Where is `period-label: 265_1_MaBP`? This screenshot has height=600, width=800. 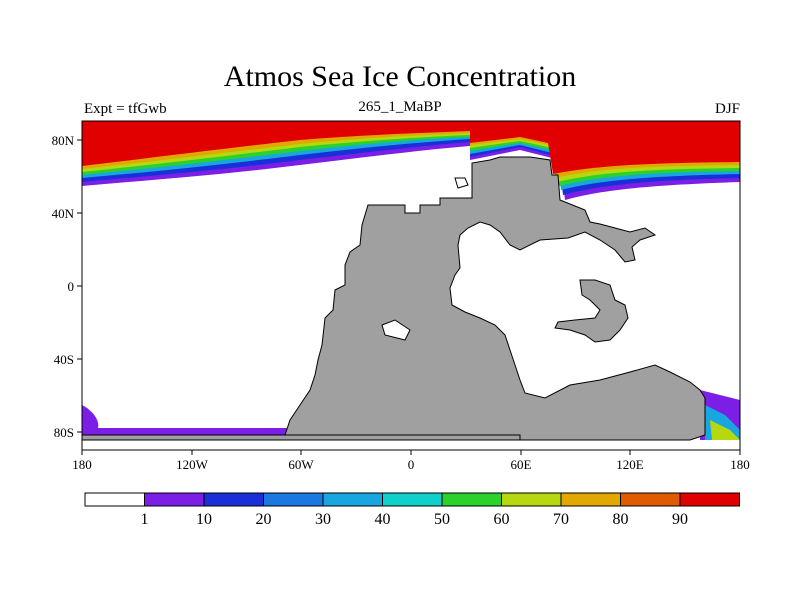 period-label: 265_1_MaBP is located at coordinates (400, 107).